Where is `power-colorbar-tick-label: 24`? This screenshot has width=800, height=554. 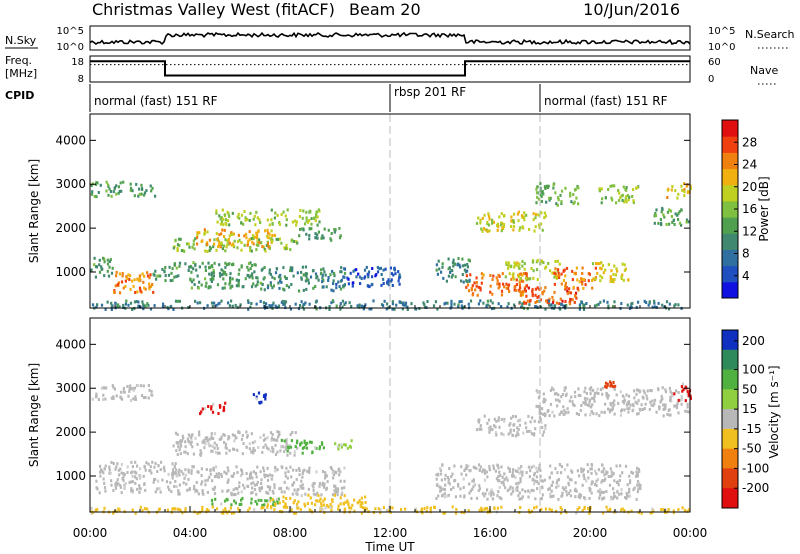 power-colorbar-tick-label: 24 is located at coordinates (749, 165).